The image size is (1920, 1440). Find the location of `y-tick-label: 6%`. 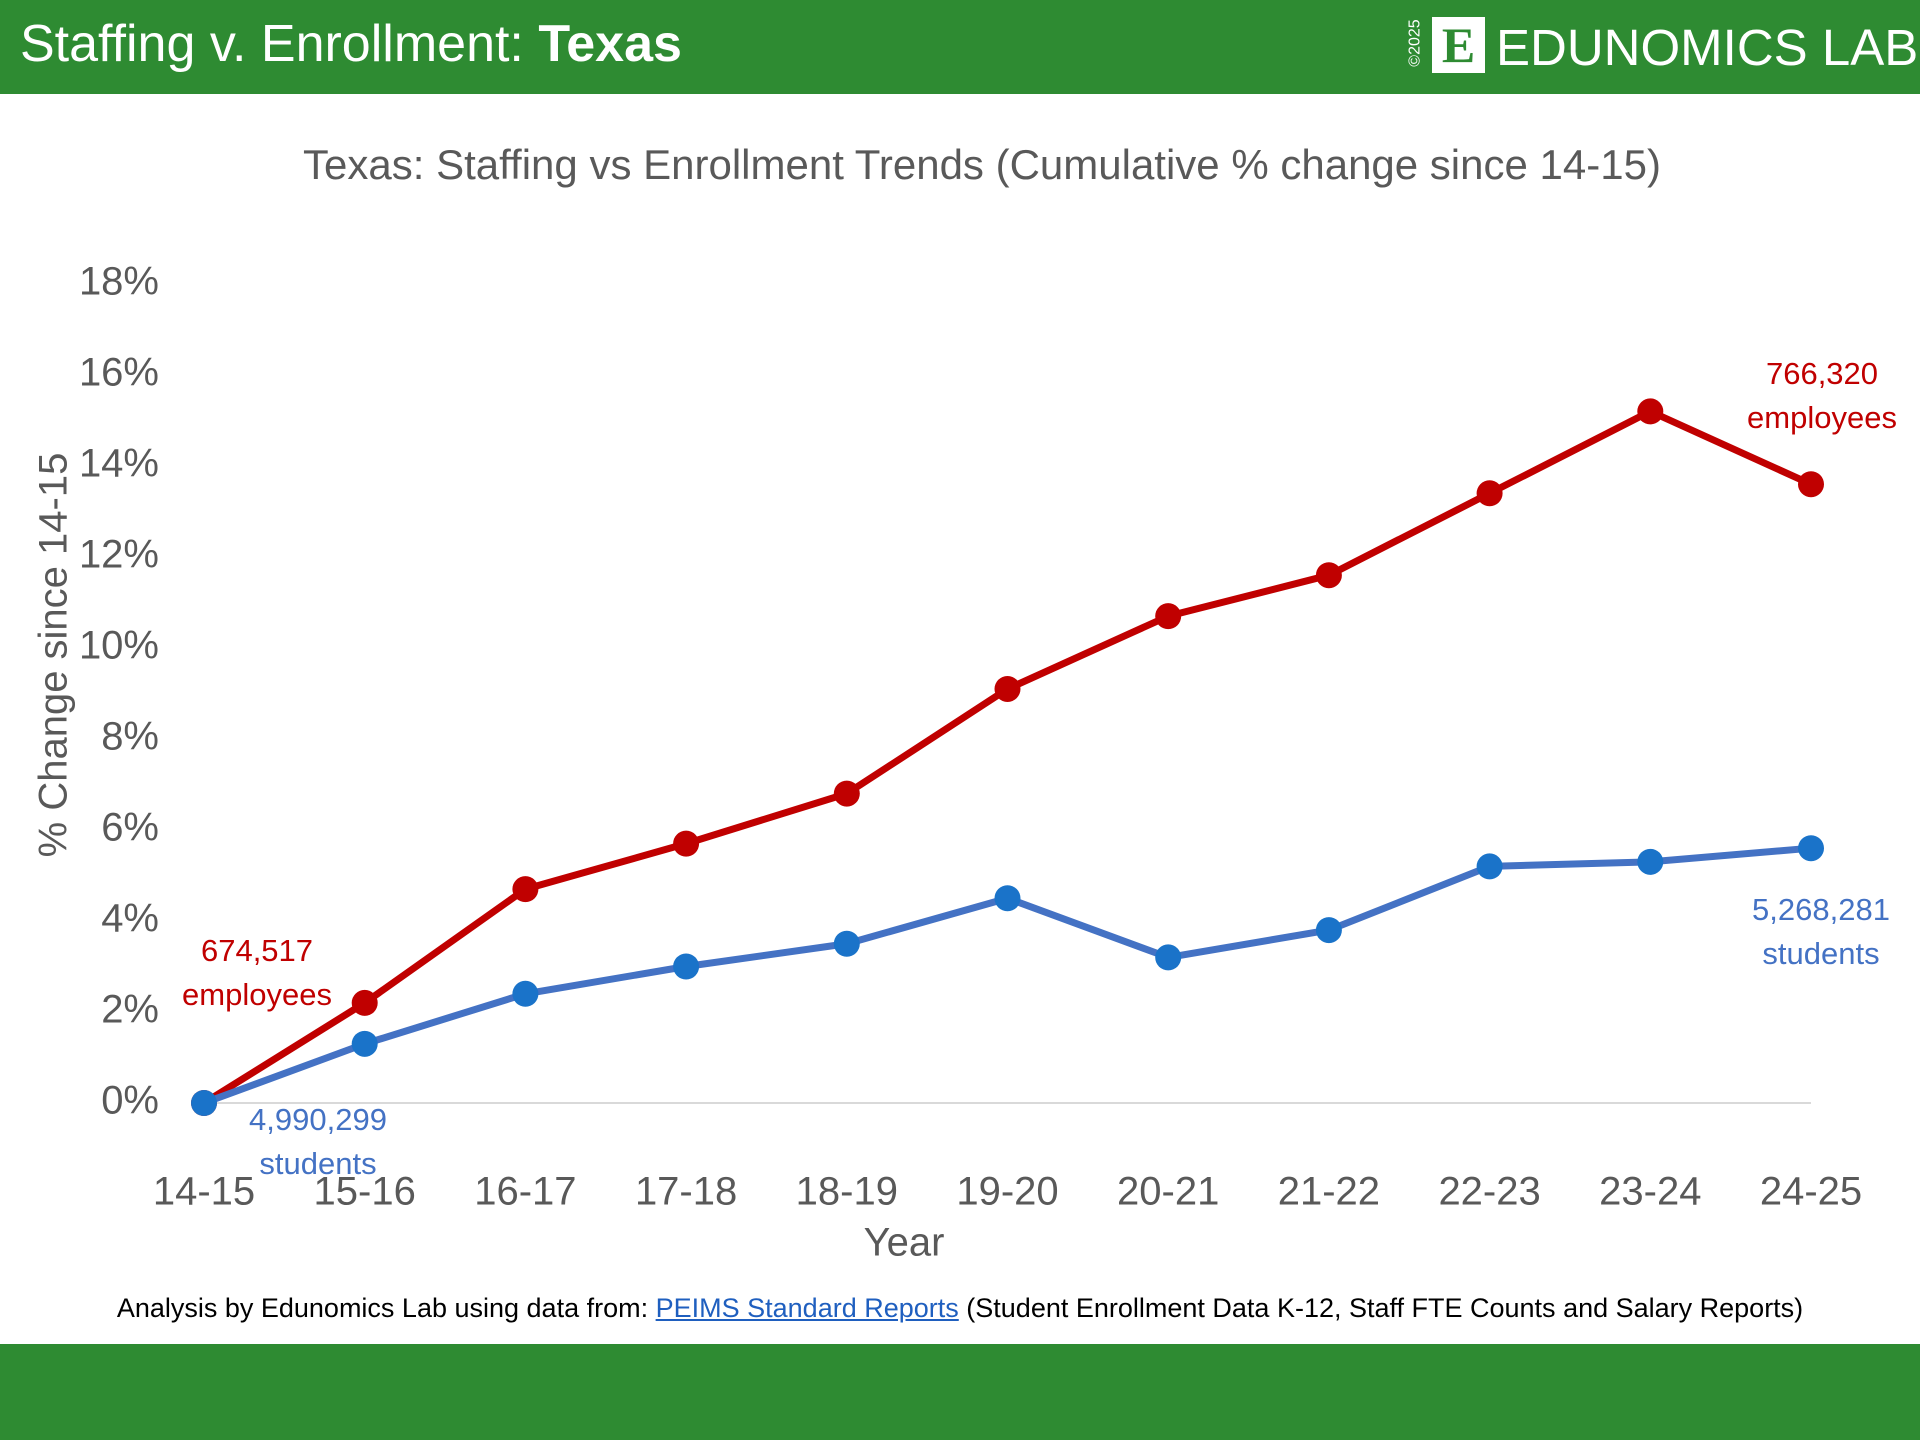

y-tick-label: 6% is located at coordinates (130, 828).